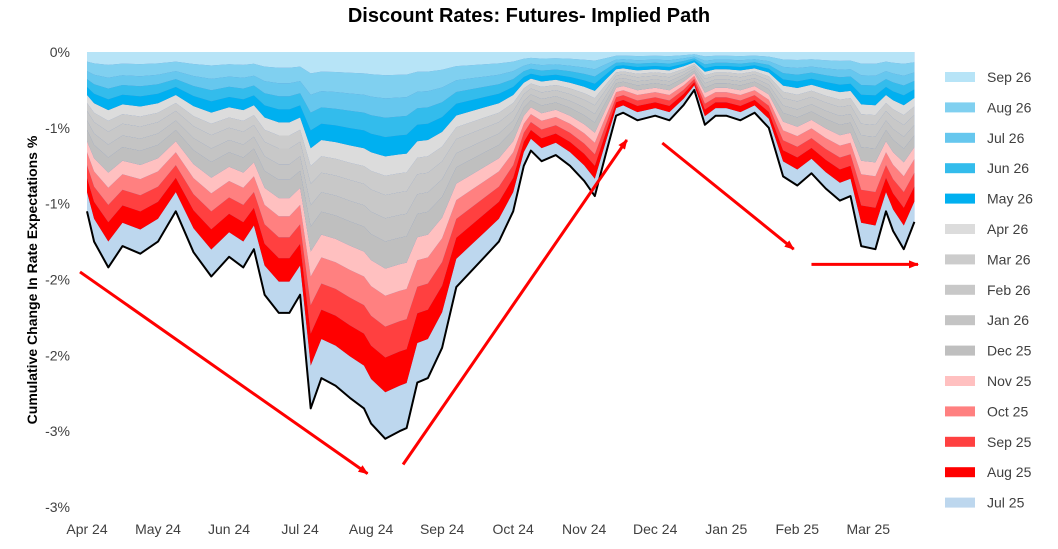  Describe the element at coordinates (1010, 199) in the screenshot. I see `legend-label: May 26` at that location.